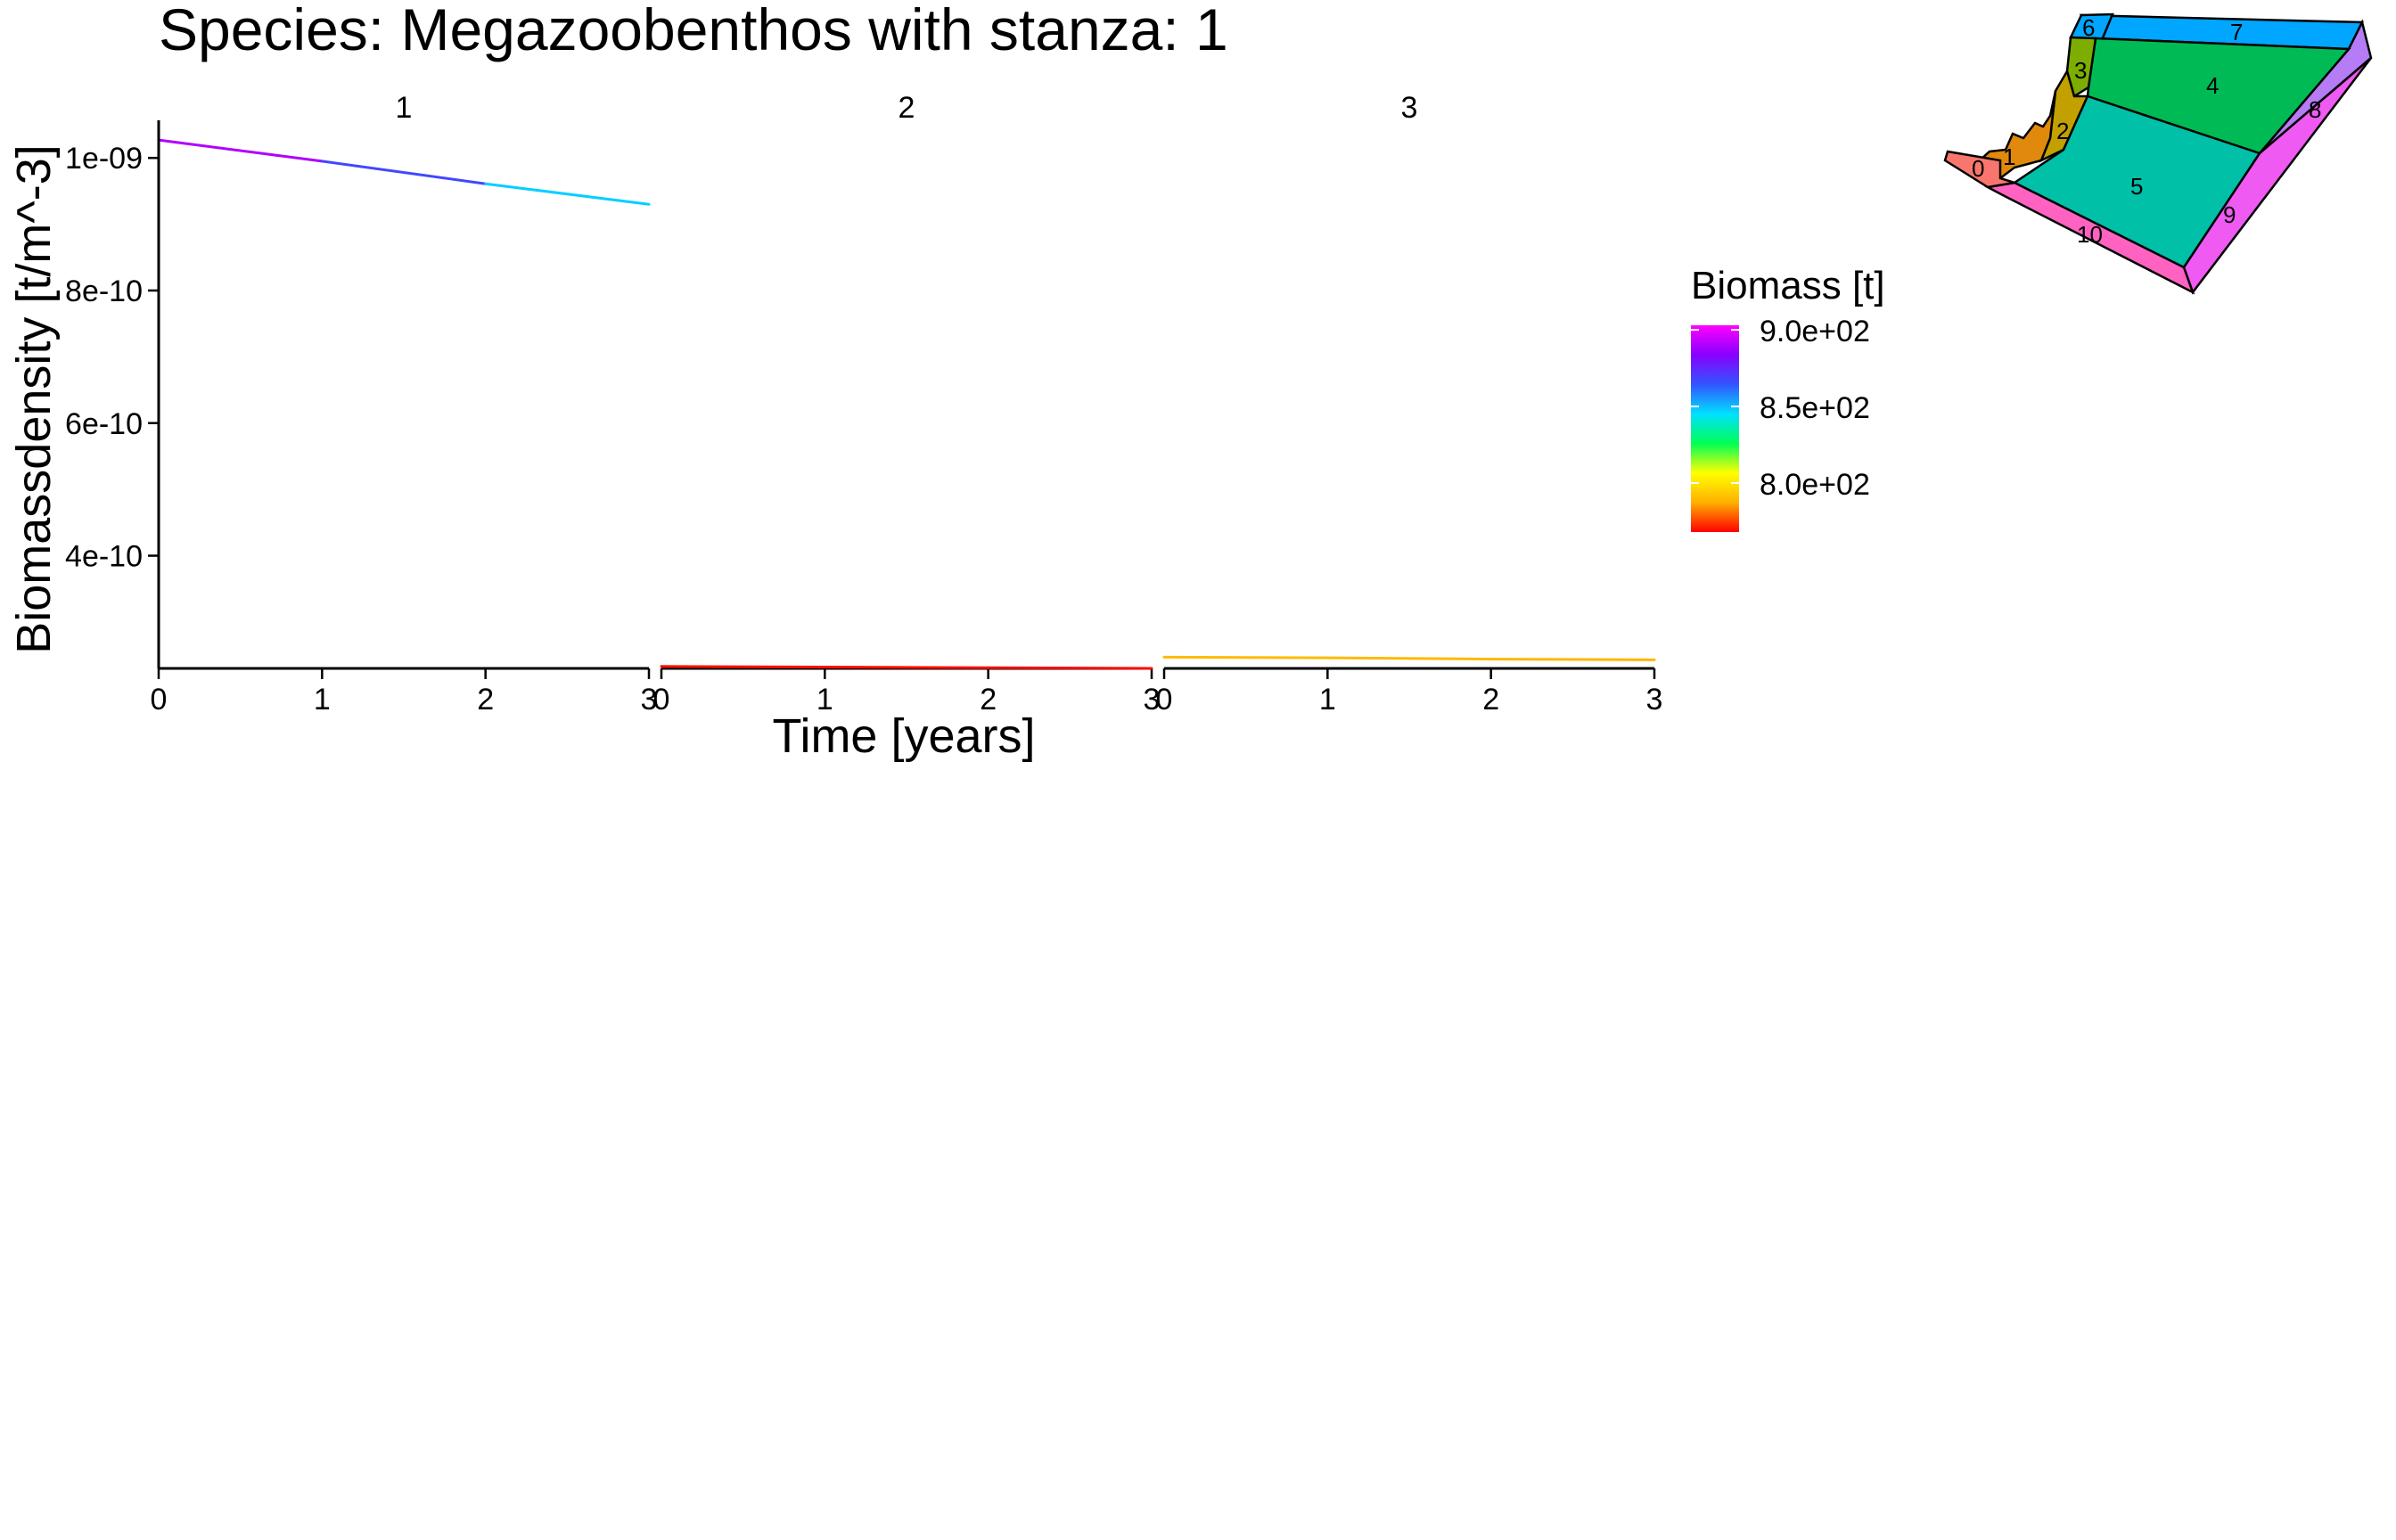  Describe the element at coordinates (104, 557) in the screenshot. I see `y-tick-label: 4e-10` at that location.